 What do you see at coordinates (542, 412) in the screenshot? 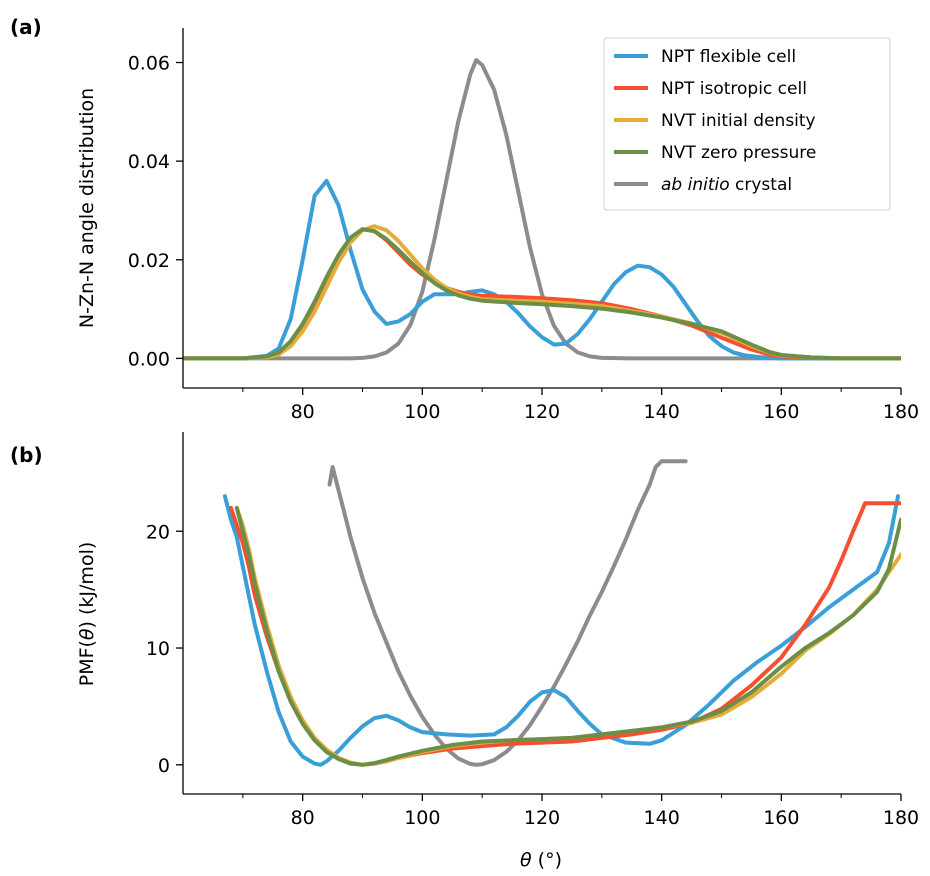
I see `panel-a-x-tick-label: 120` at bounding box center [542, 412].